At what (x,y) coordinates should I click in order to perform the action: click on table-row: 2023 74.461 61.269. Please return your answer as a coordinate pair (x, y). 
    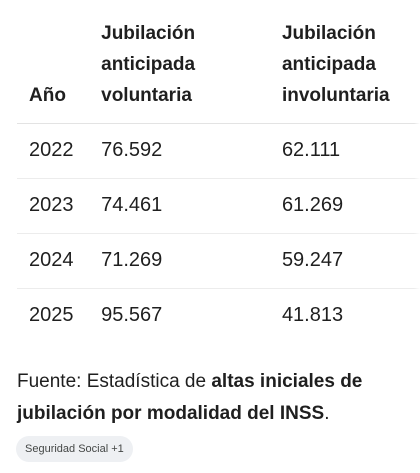
    Looking at the image, I should click on (218, 206).